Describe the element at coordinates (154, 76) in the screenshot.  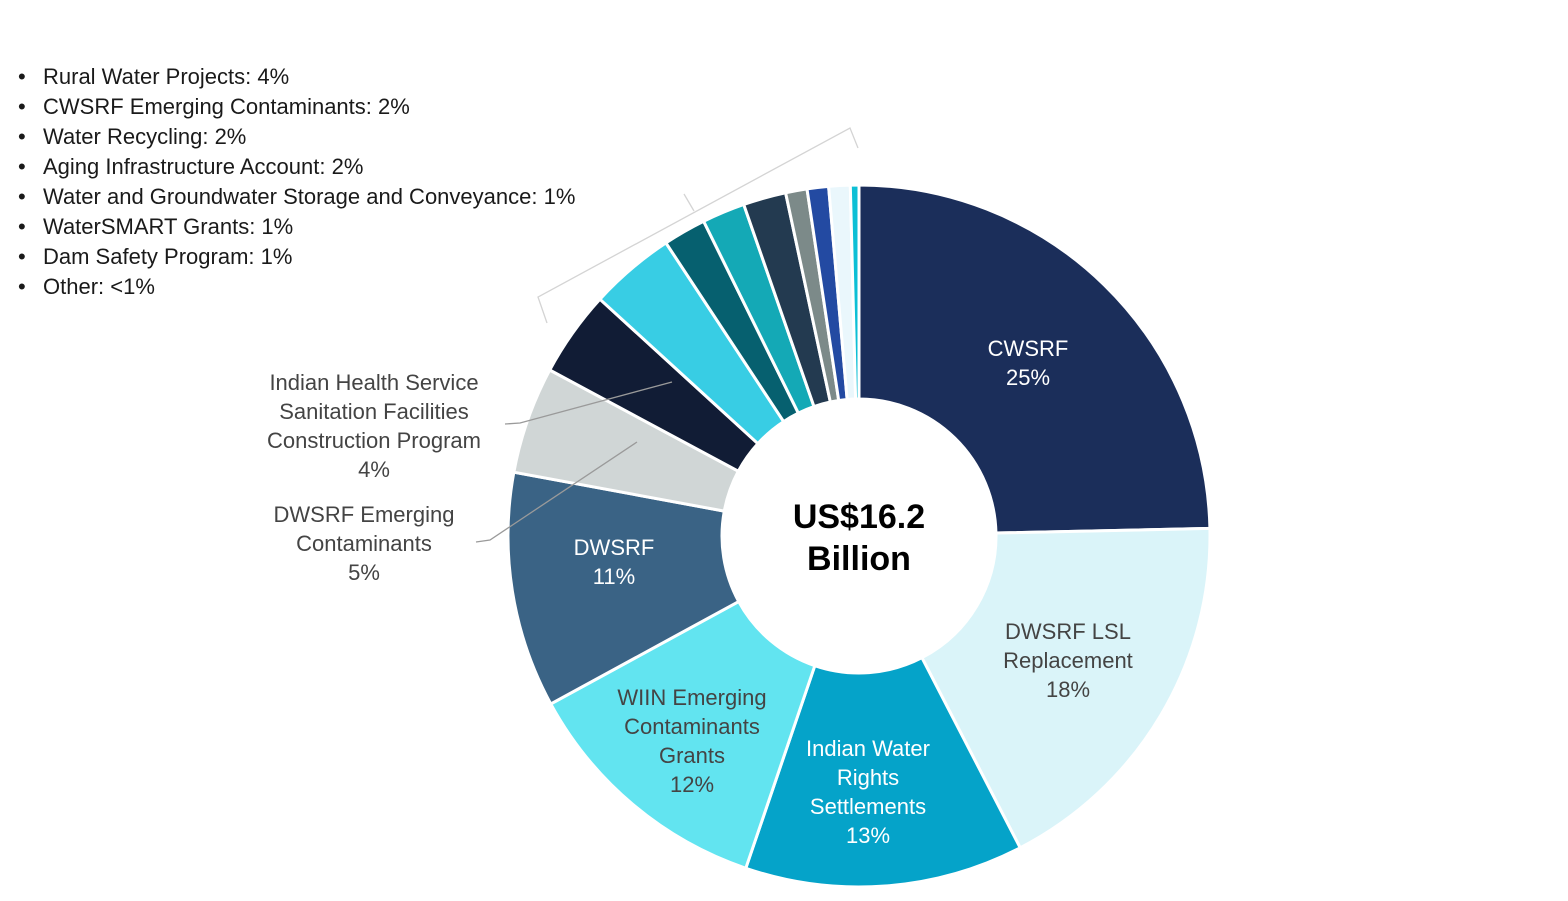
I see `list-item: • Rural Water Projects: 4%` at that location.